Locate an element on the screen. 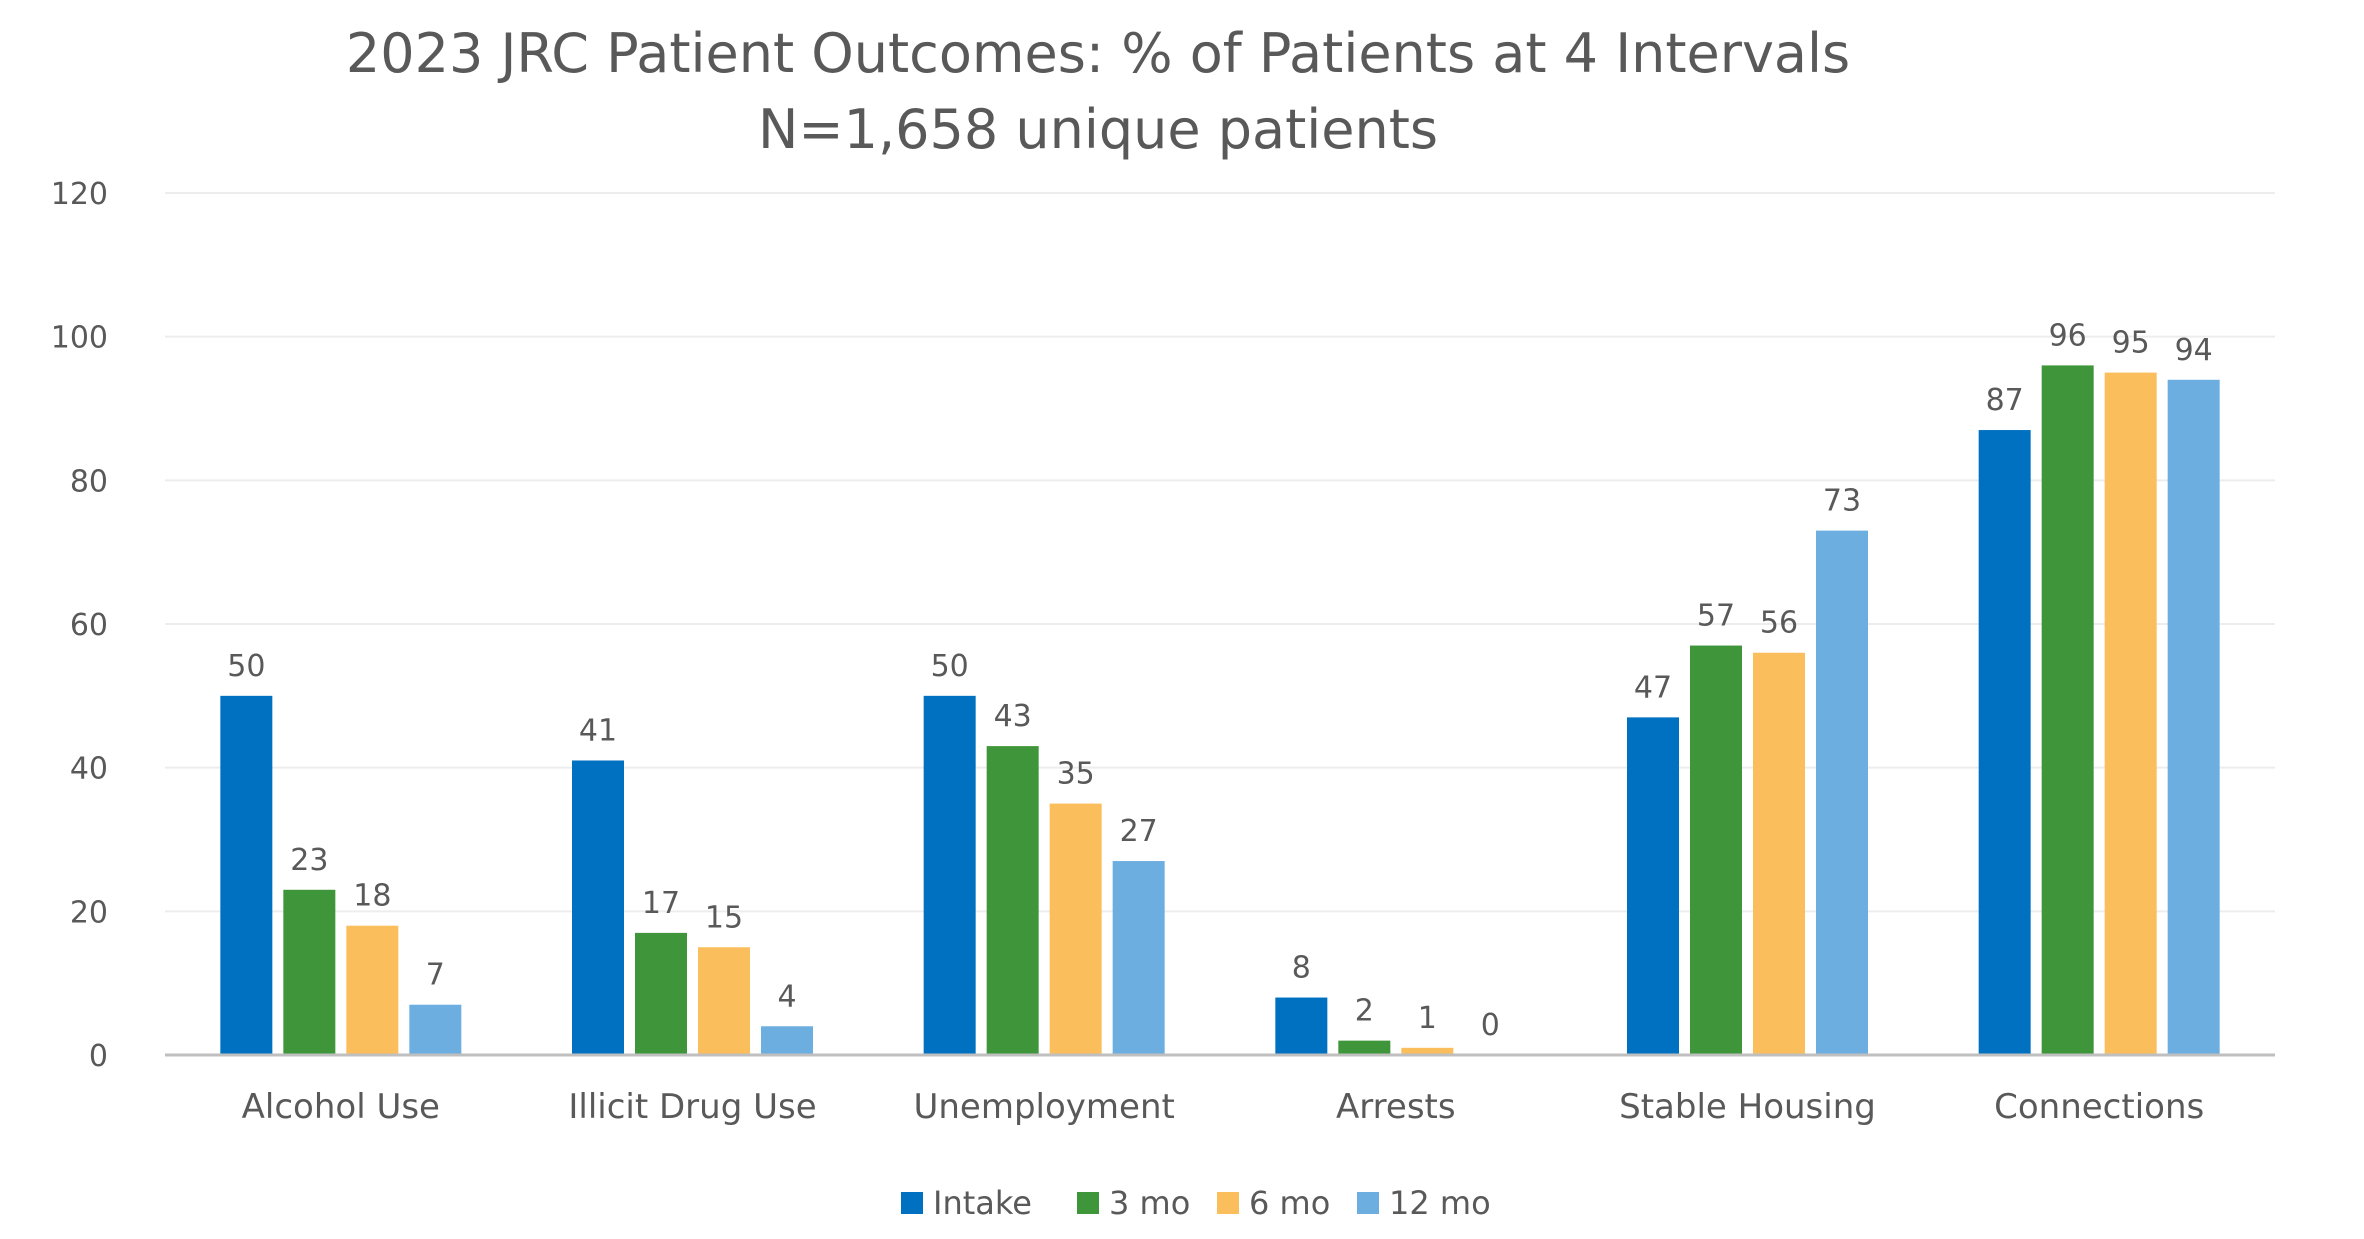  data-label: 2 is located at coordinates (1364, 1011).